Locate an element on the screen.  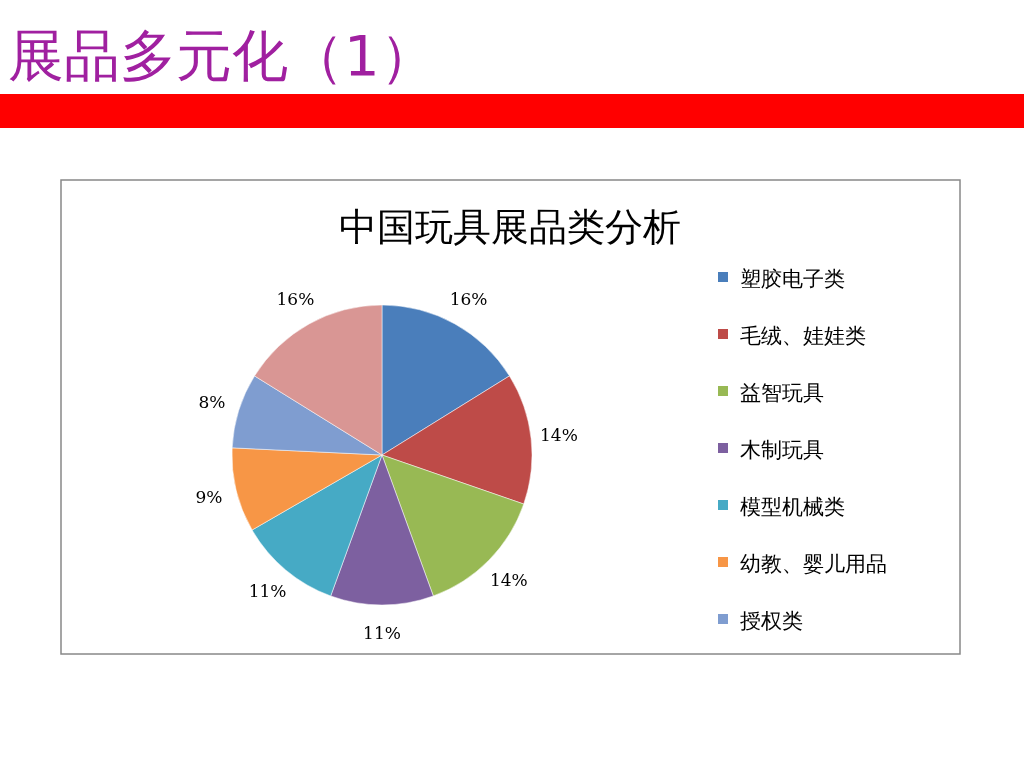
chart-title: 展品多元化（1） is located at coordinates (222, 55).